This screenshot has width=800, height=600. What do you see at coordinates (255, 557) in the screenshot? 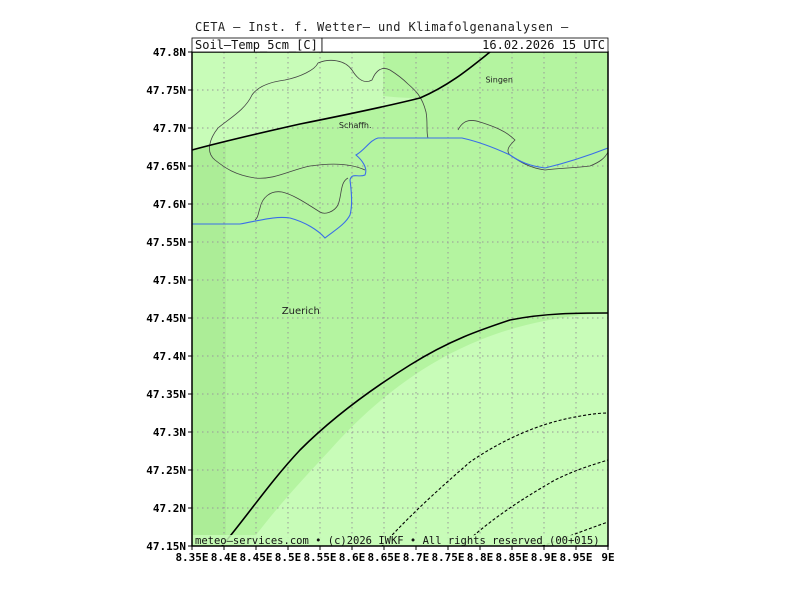
I see `lon-tick-label: 8.45E` at bounding box center [255, 557].